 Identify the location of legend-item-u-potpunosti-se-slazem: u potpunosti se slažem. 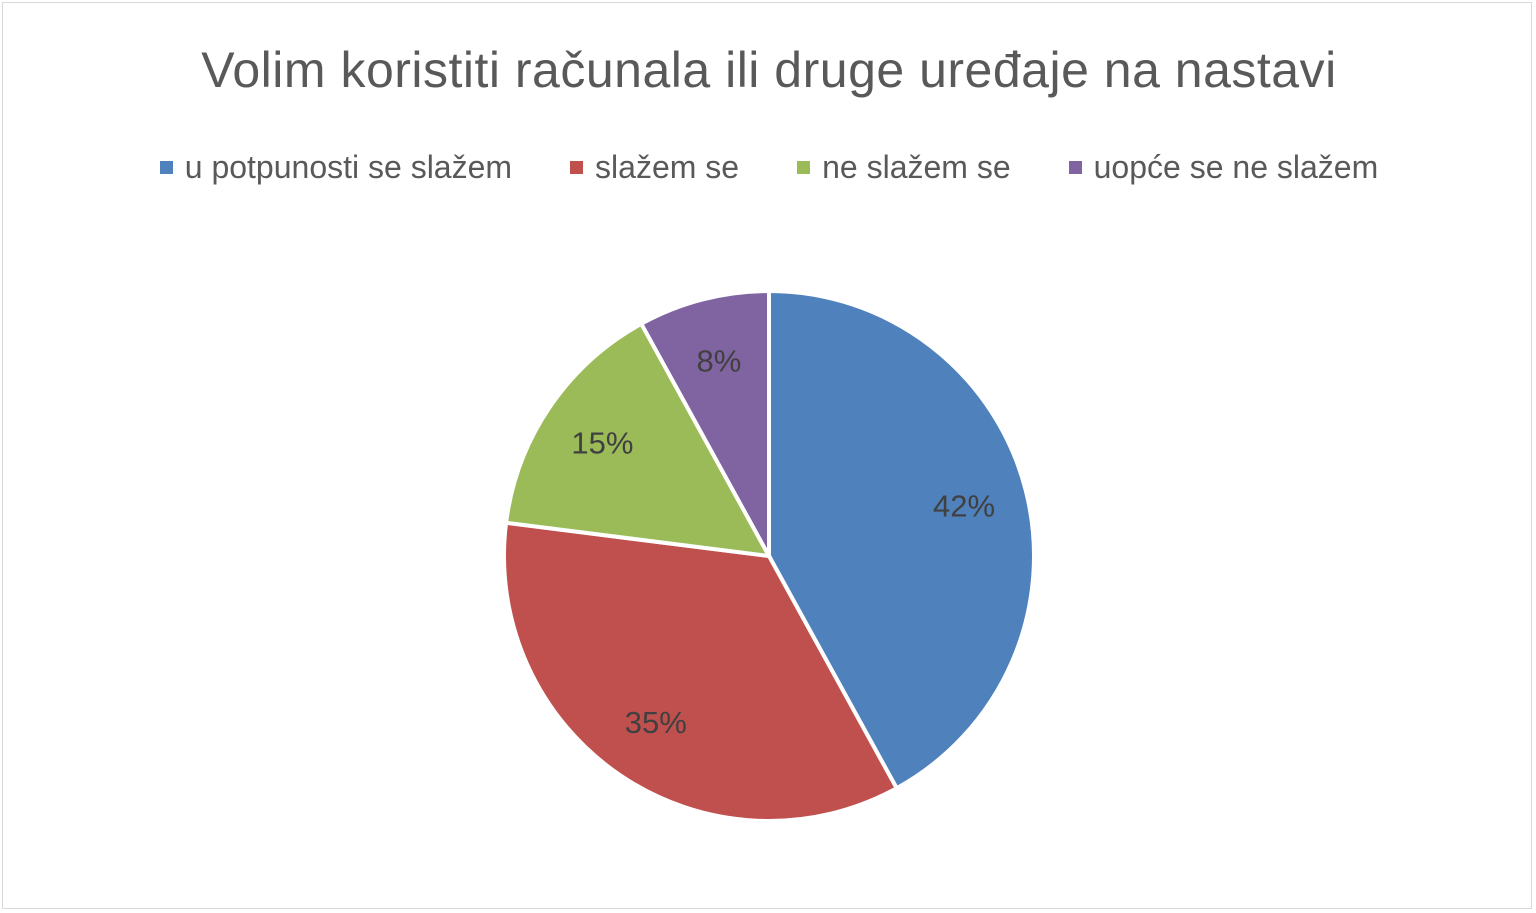
(336, 167).